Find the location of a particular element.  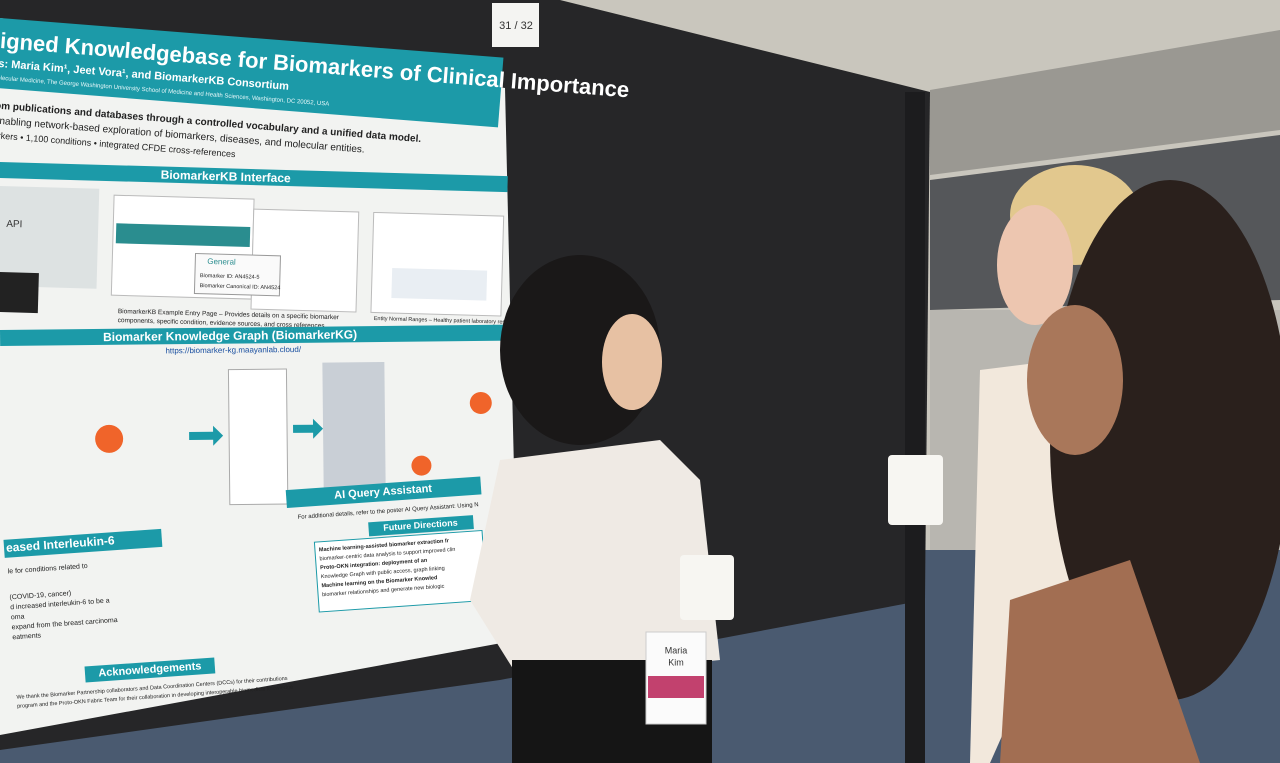

graph-url: https://biomarker-kg.maayanlab.cloud/ is located at coordinates (233, 350).